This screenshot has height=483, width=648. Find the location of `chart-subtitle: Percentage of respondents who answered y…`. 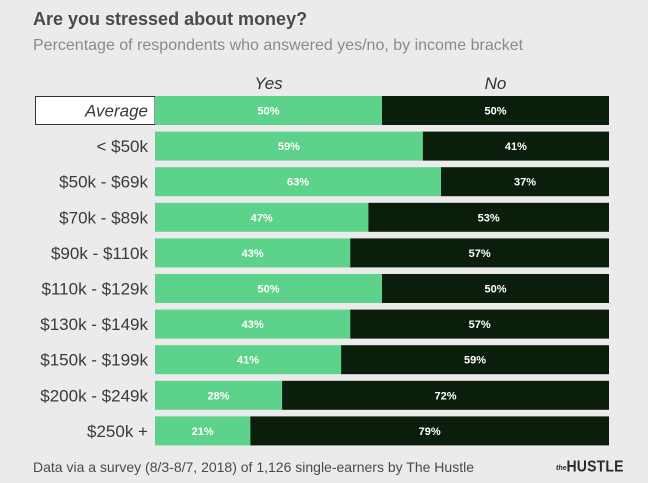

chart-subtitle: Percentage of respondents who answered y… is located at coordinates (278, 45).